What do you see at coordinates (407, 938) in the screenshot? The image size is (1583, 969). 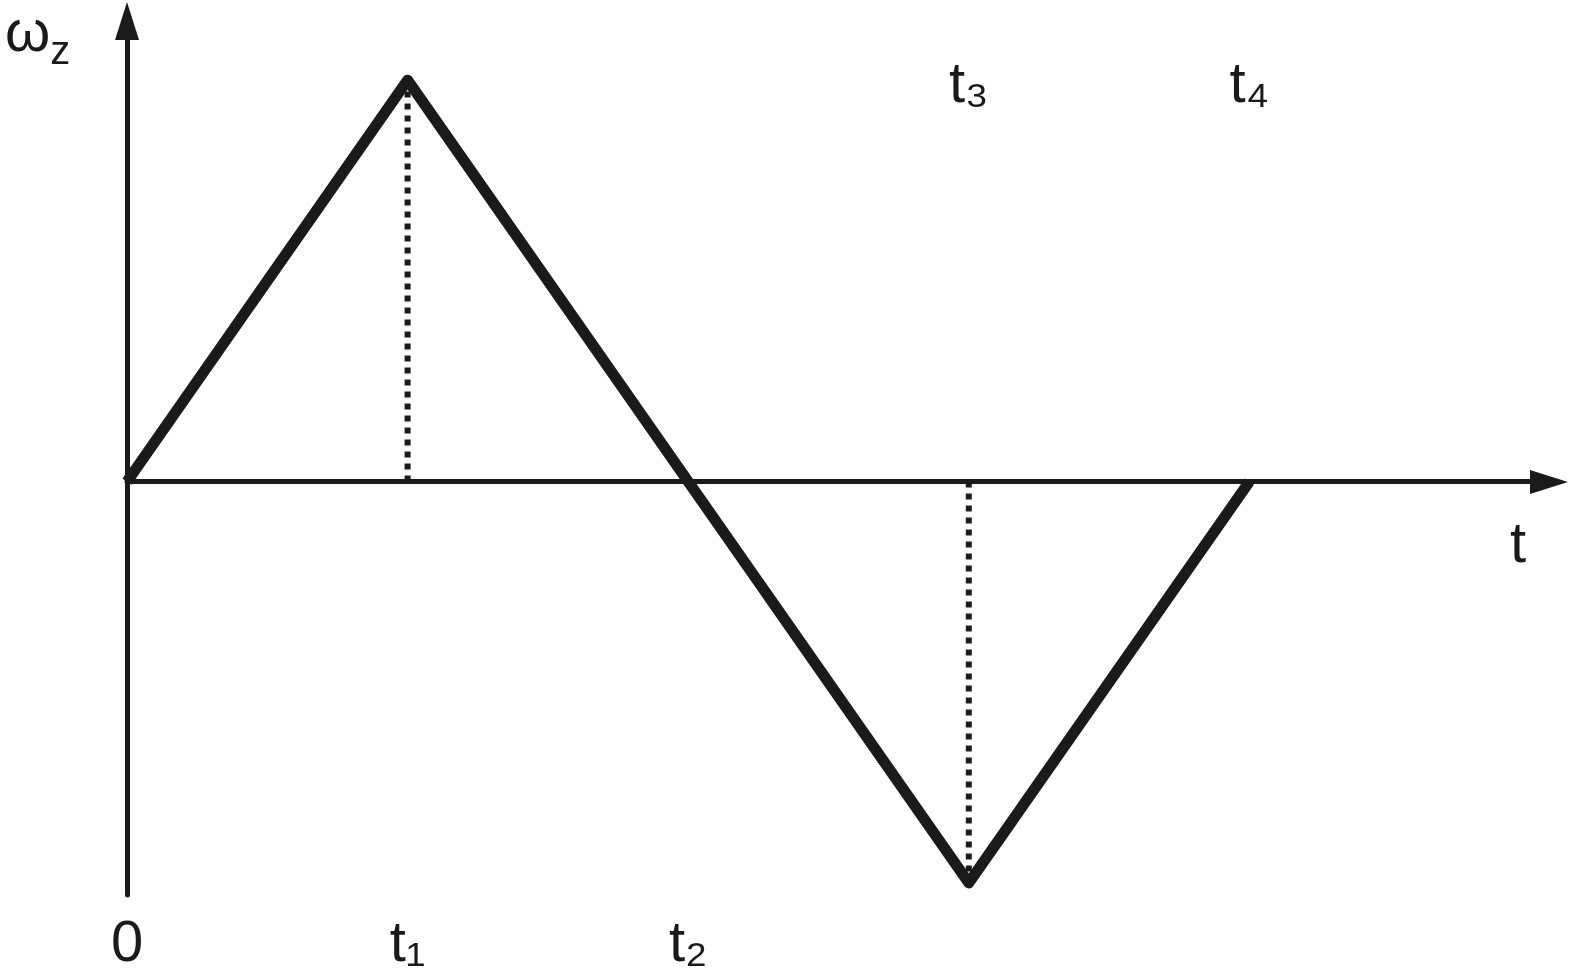 I see `x-tick-label: t₁` at bounding box center [407, 938].